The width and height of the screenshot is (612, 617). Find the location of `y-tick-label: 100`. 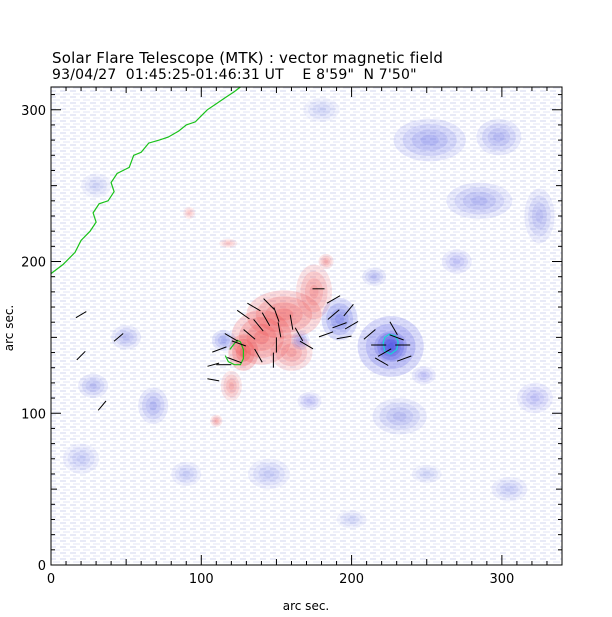

y-tick-label: 100 is located at coordinates (33, 414).